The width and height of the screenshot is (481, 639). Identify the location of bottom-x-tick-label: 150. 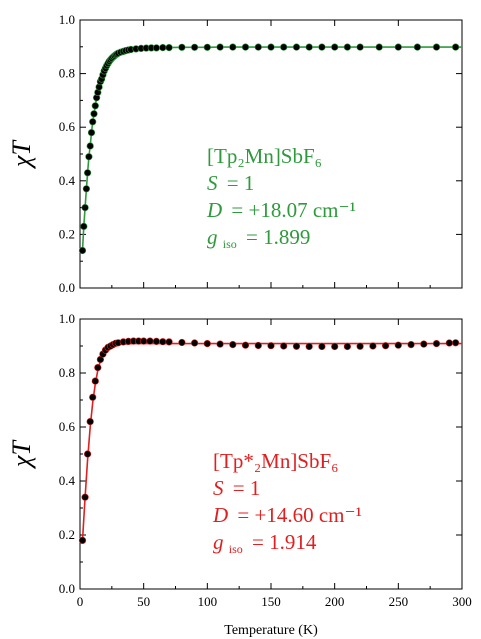
(271, 601).